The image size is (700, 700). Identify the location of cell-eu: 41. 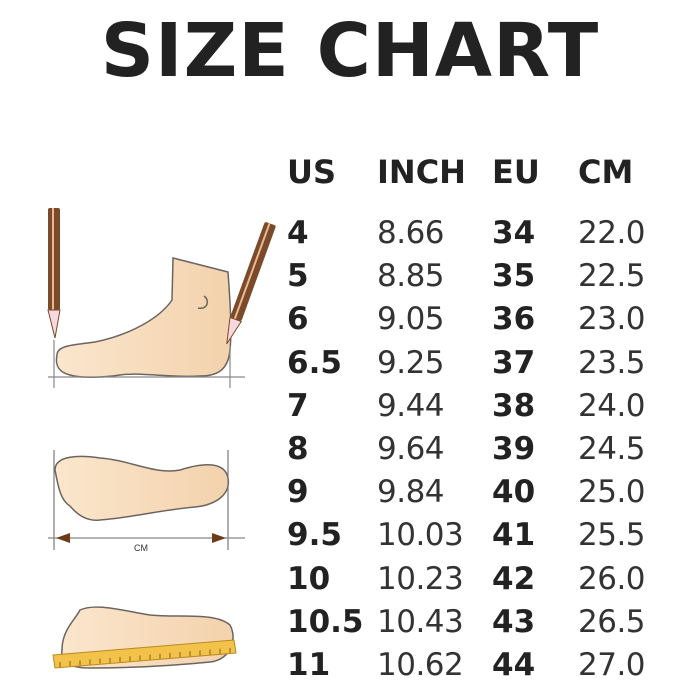
(514, 535).